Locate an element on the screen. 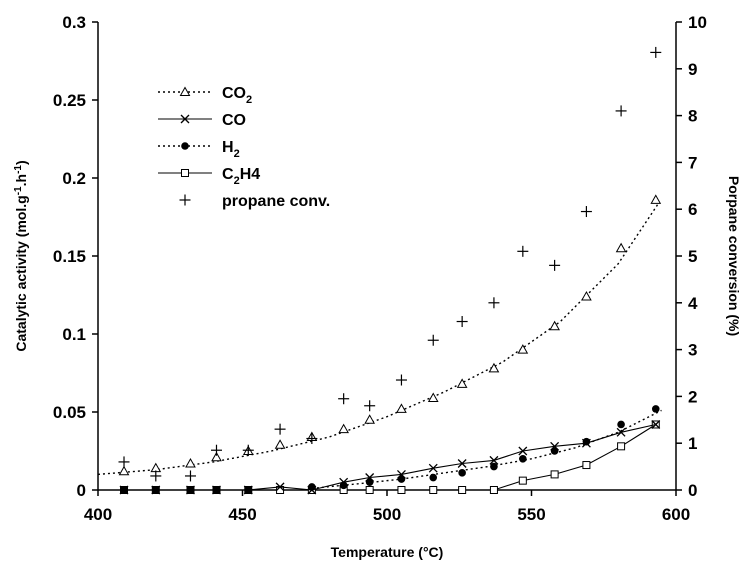 The image size is (740, 566). legend-label: H2 is located at coordinates (231, 149).